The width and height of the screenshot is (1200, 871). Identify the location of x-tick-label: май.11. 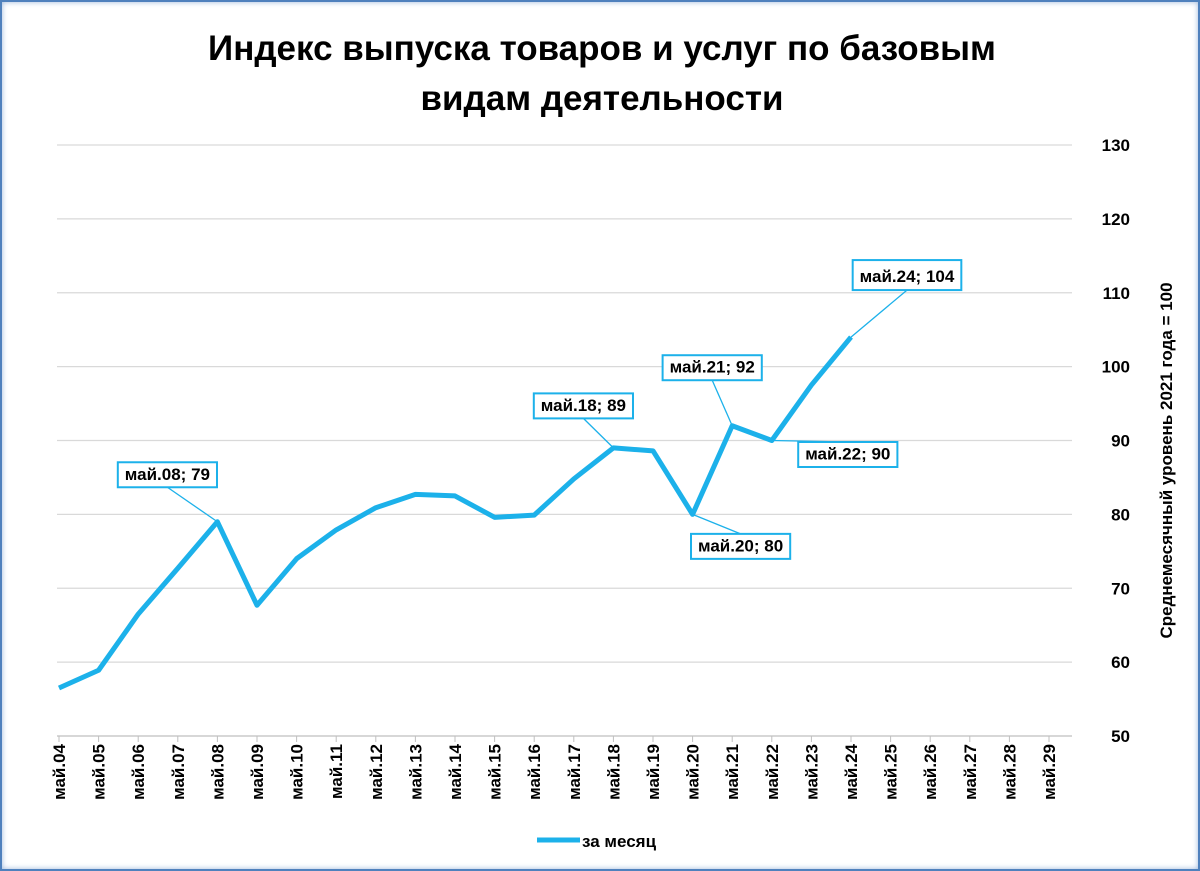
(336, 771).